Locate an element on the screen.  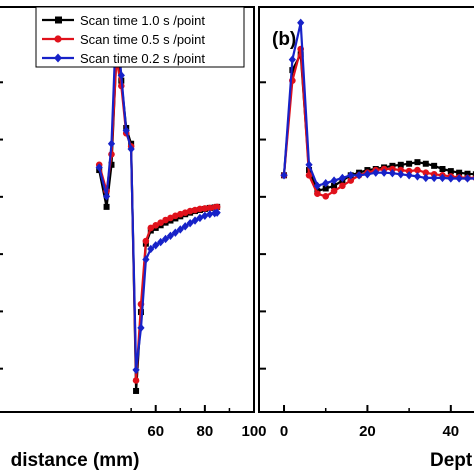
panel-b-x-axis-title: Dept is located at coordinates (451, 460).